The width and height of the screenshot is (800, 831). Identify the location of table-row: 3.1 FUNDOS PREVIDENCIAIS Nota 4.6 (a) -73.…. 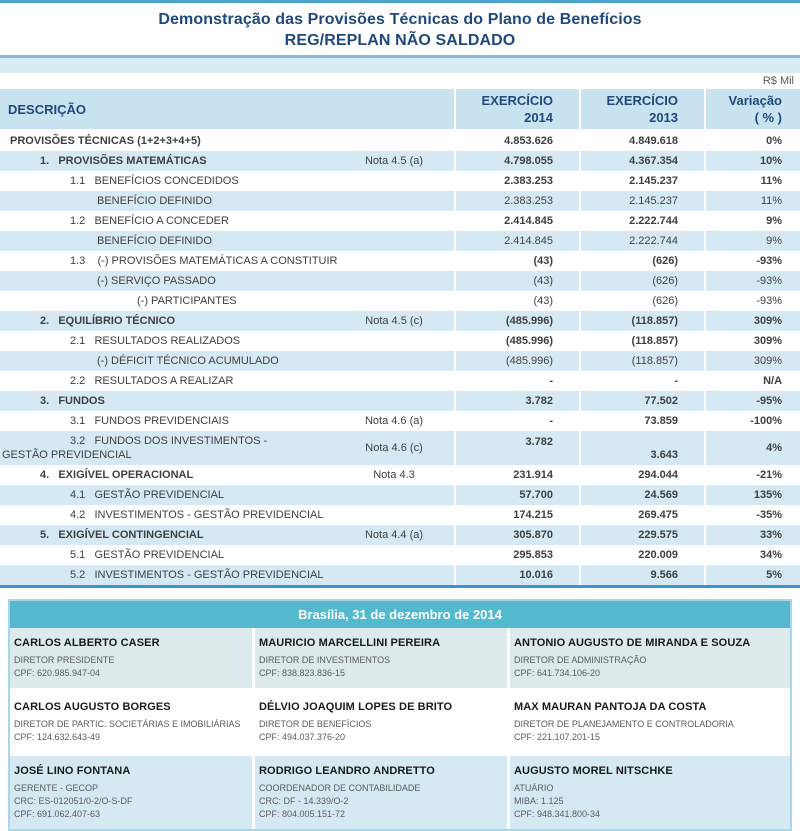
(400, 421).